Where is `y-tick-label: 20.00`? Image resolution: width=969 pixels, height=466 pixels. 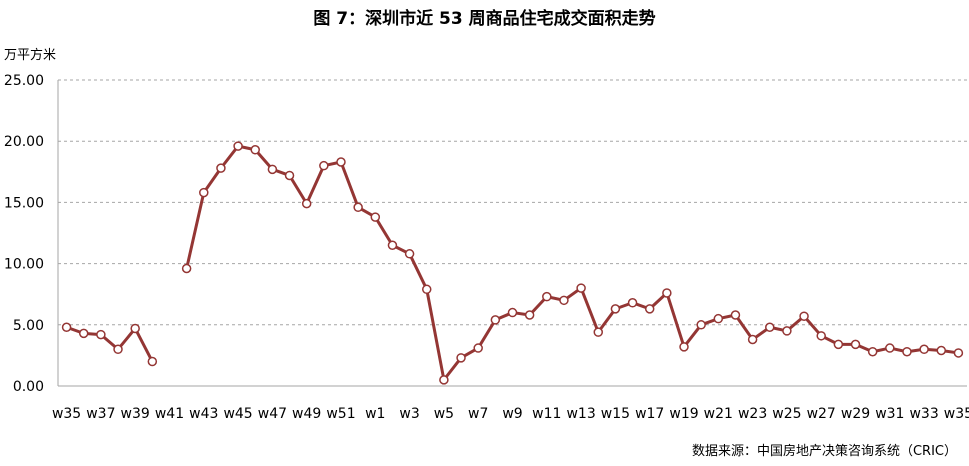
y-tick-label: 20.00 is located at coordinates (24, 142).